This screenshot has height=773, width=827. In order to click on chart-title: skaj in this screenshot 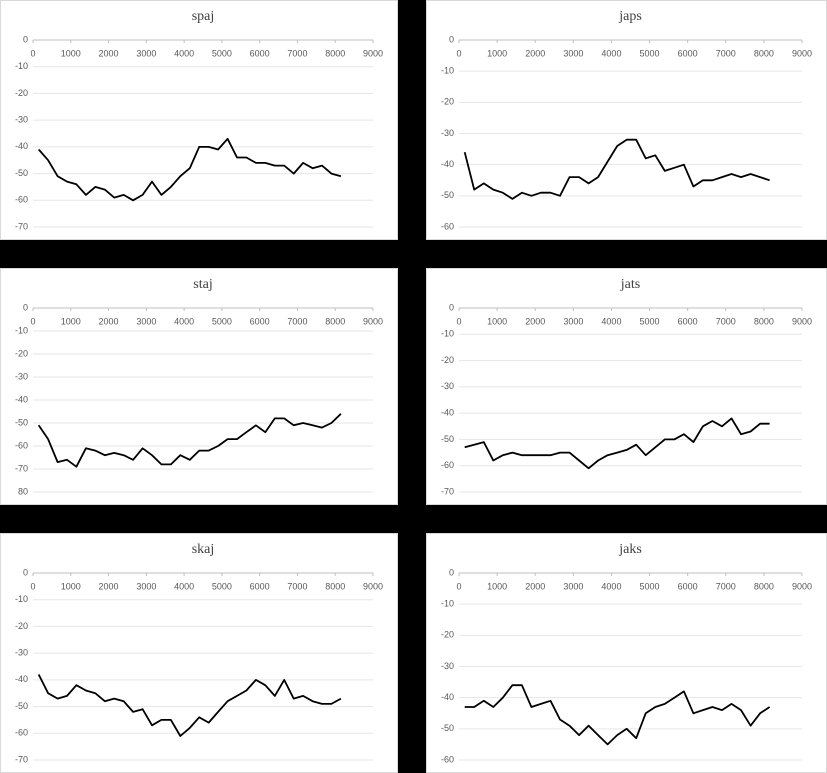, I will do `click(203, 549)`.